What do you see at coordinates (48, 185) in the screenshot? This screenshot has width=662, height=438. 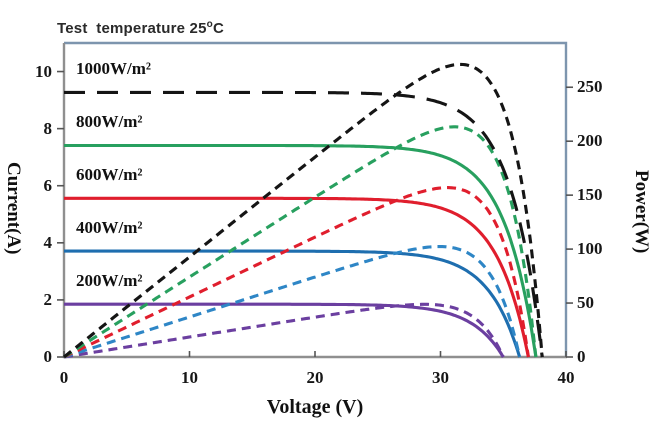 I see `y-left-tick-label: 6` at bounding box center [48, 185].